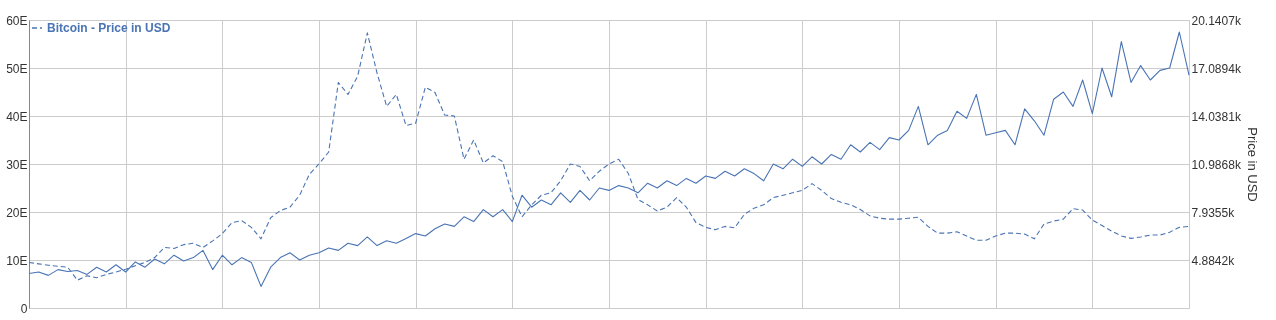  I want to click on y2-tick-label: 14.0381k, so click(1216, 116).